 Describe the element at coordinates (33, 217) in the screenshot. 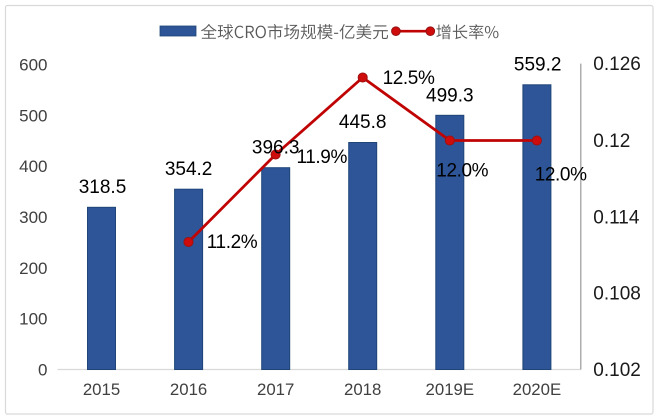

I see `svg-text: 300` at that location.